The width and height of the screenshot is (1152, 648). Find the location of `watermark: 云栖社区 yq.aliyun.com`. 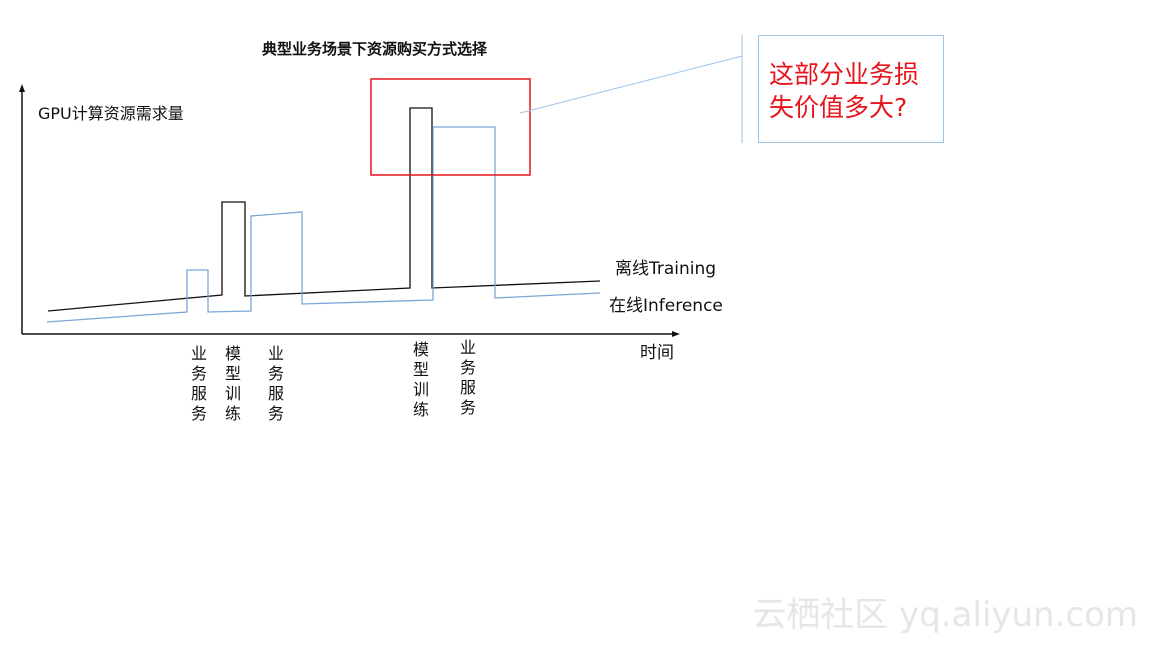

watermark: 云栖社区 yq.aliyun.com is located at coordinates (945, 615).